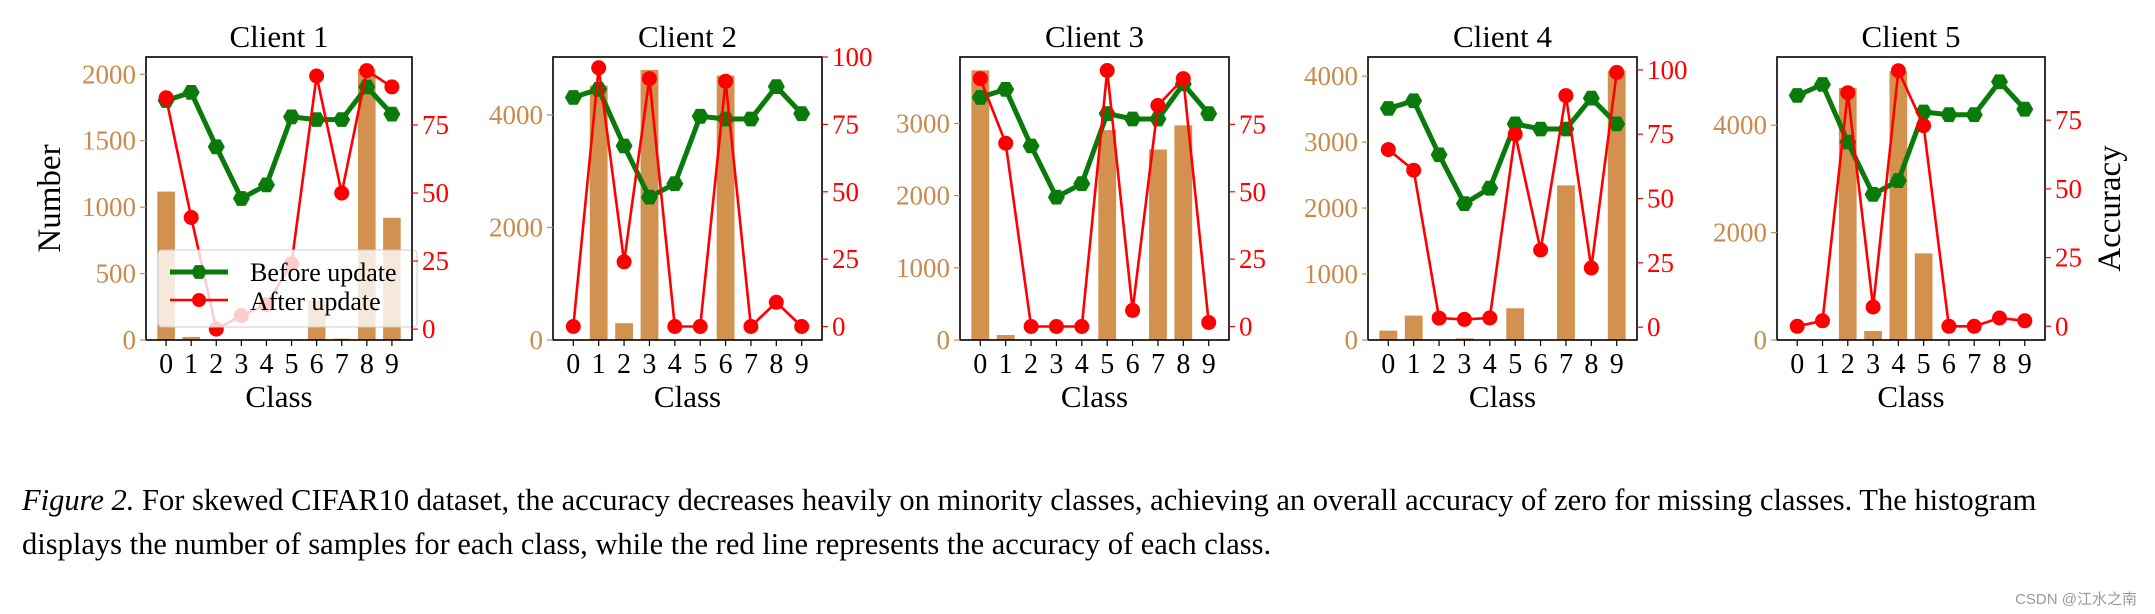 This screenshot has width=2155, height=614. I want to click on right-tick-label: 100, so click(1667, 70).